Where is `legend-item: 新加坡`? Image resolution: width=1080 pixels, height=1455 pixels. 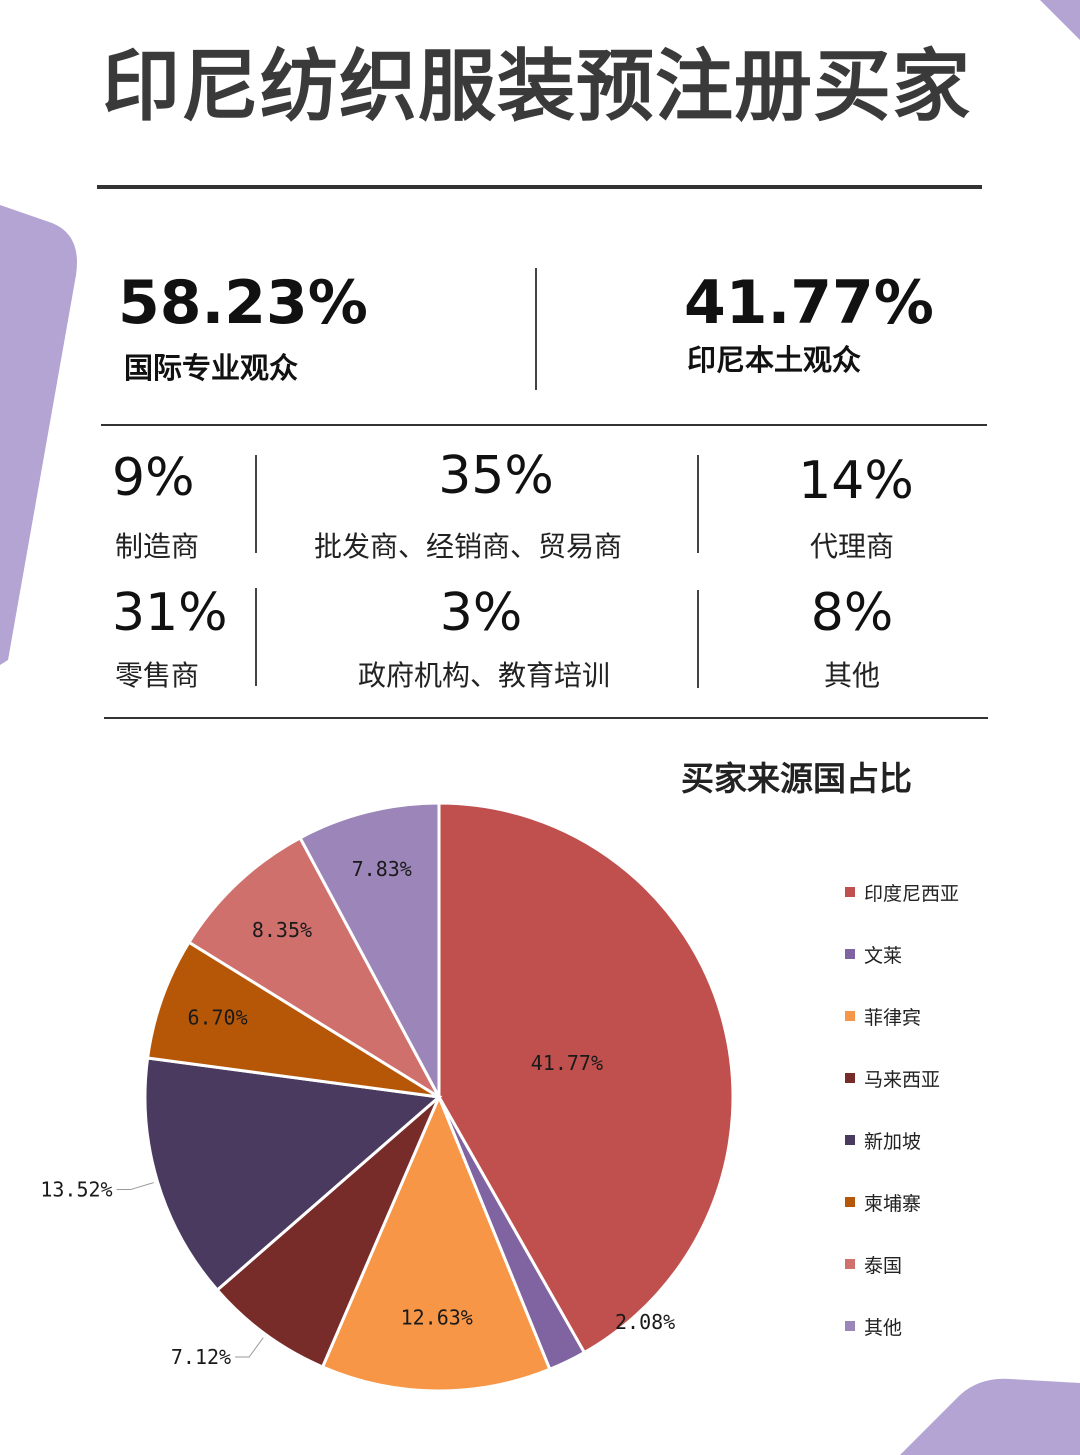
legend-item: 新加坡 is located at coordinates (883, 1140).